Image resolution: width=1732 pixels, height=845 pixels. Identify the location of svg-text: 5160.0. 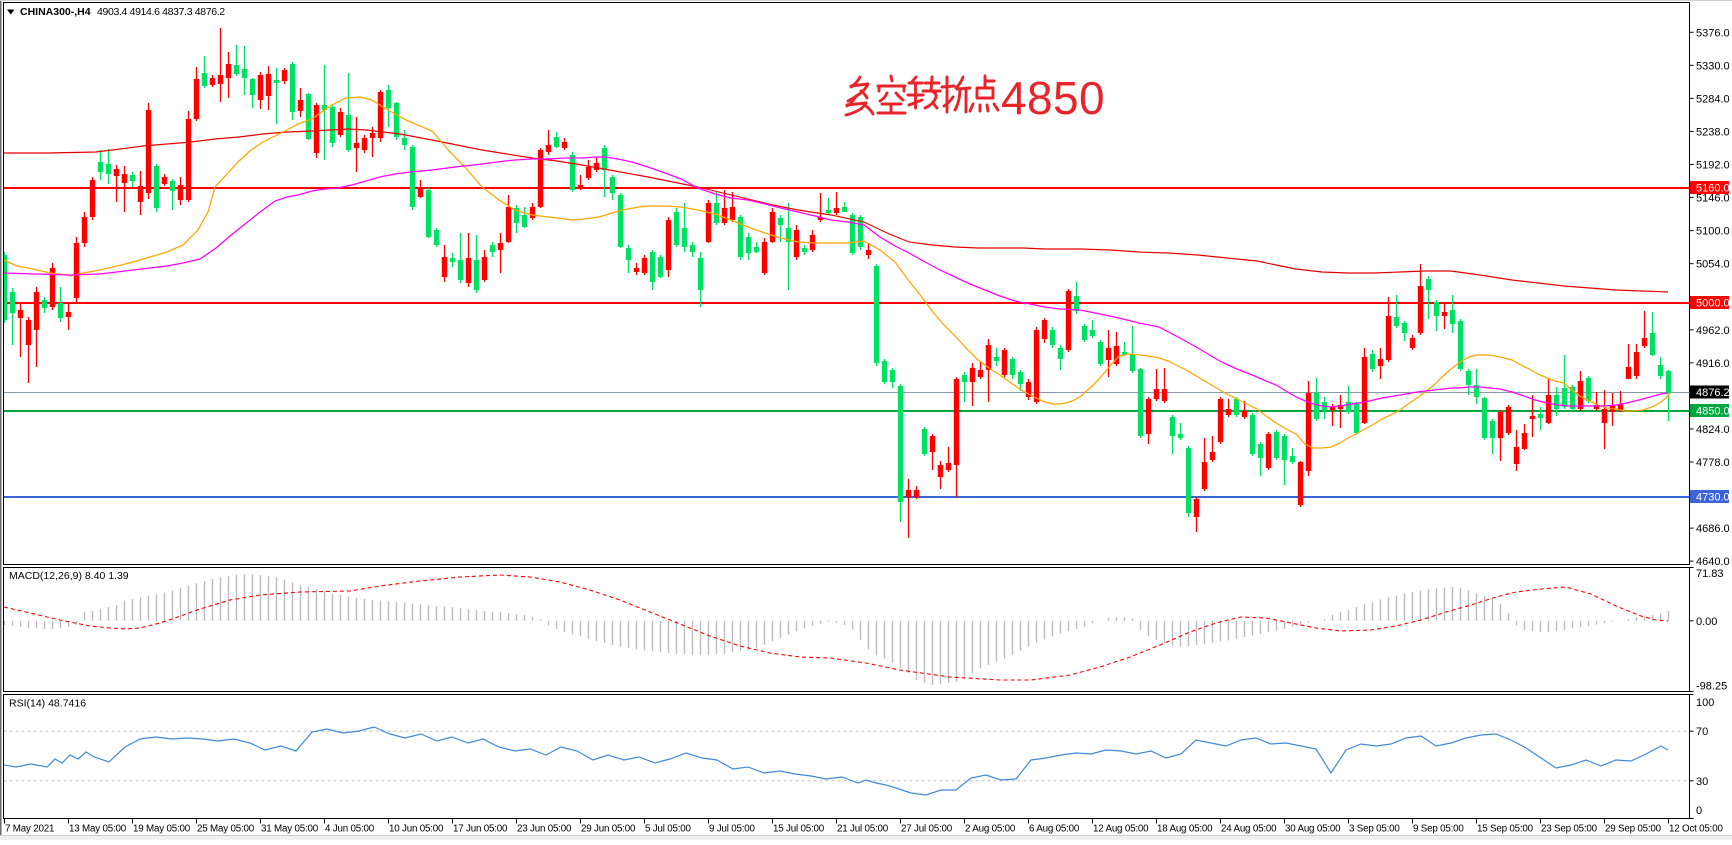
(1713, 189).